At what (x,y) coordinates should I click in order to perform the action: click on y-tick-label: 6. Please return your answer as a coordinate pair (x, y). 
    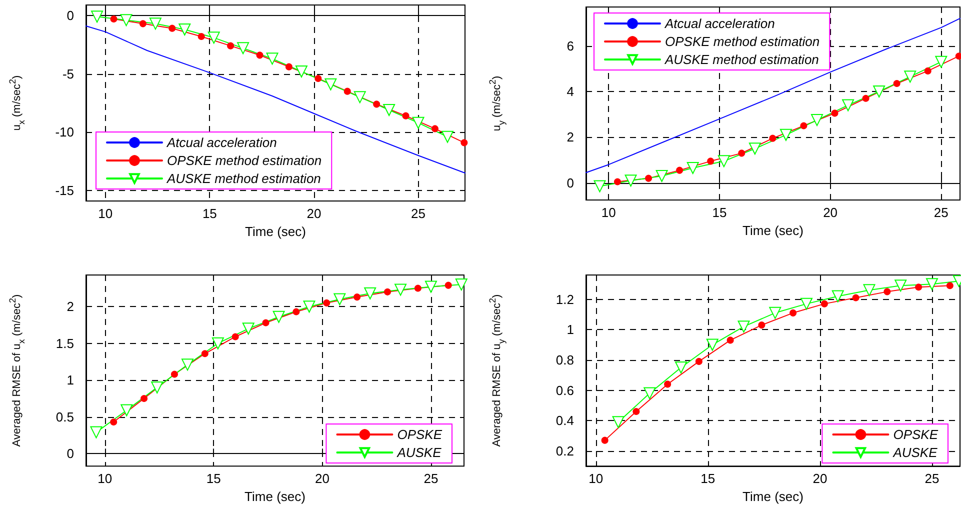
    Looking at the image, I should click on (570, 46).